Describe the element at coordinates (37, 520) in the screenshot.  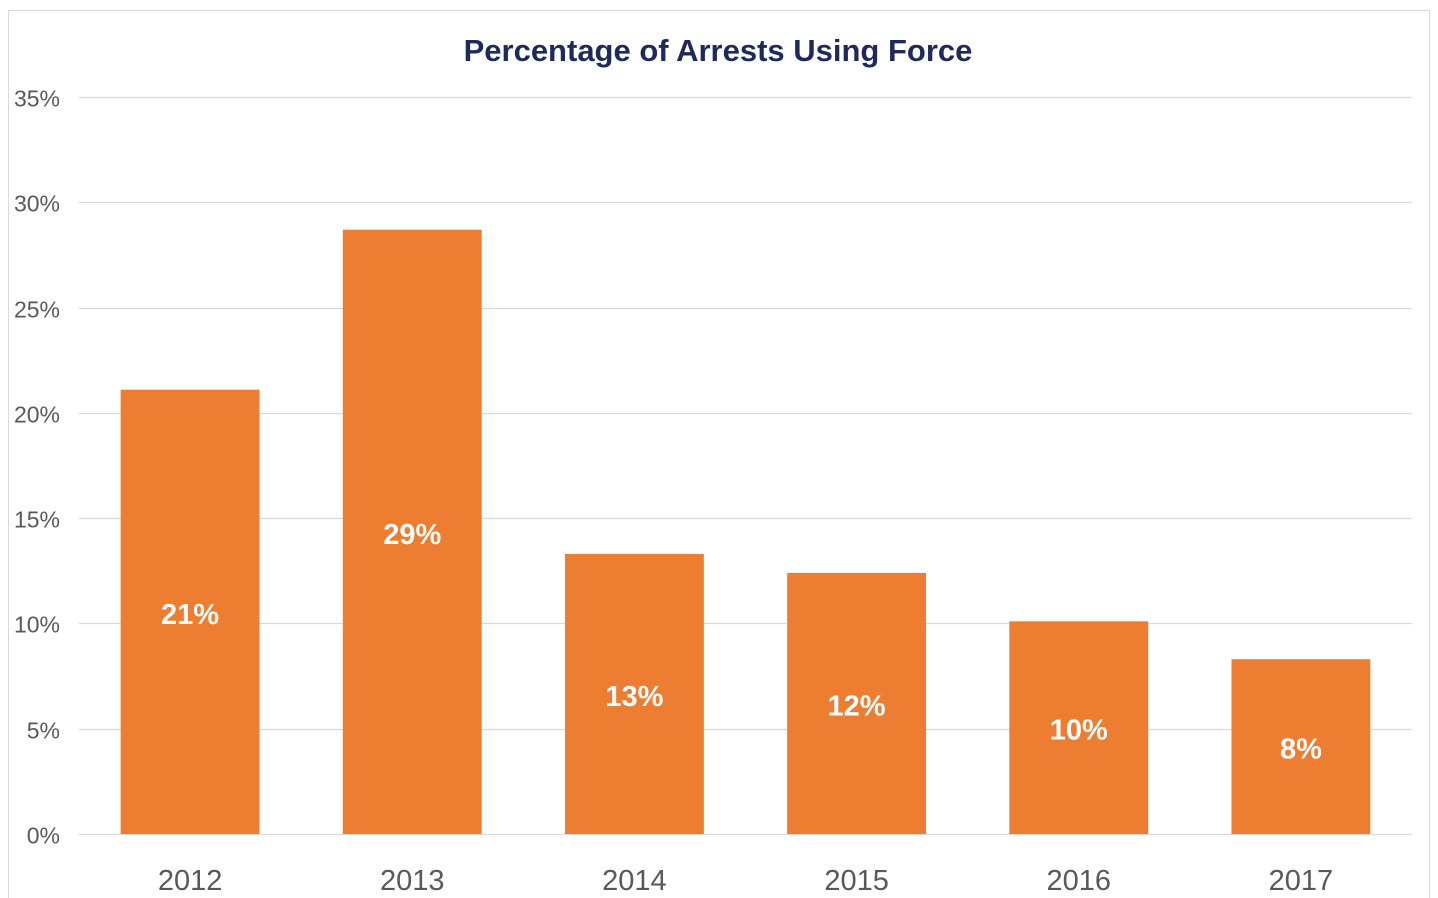
I see `y-tick-label: 15%` at that location.